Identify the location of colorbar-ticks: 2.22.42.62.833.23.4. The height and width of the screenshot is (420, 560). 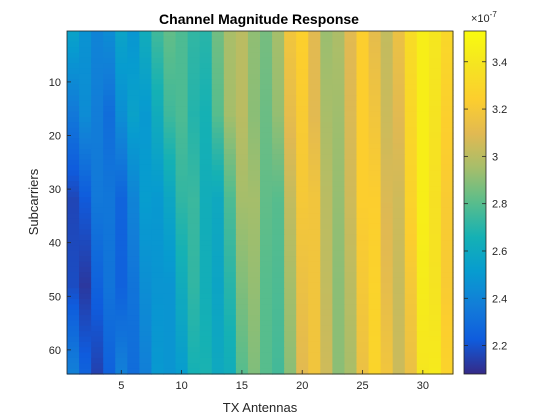
(485, 205).